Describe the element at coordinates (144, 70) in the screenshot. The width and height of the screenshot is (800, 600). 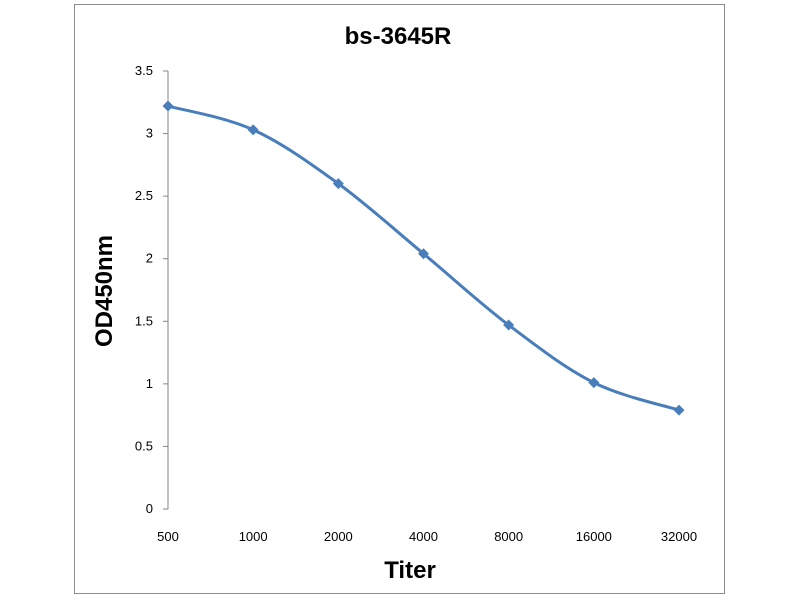
I see `y-tick-label: 3.5` at that location.